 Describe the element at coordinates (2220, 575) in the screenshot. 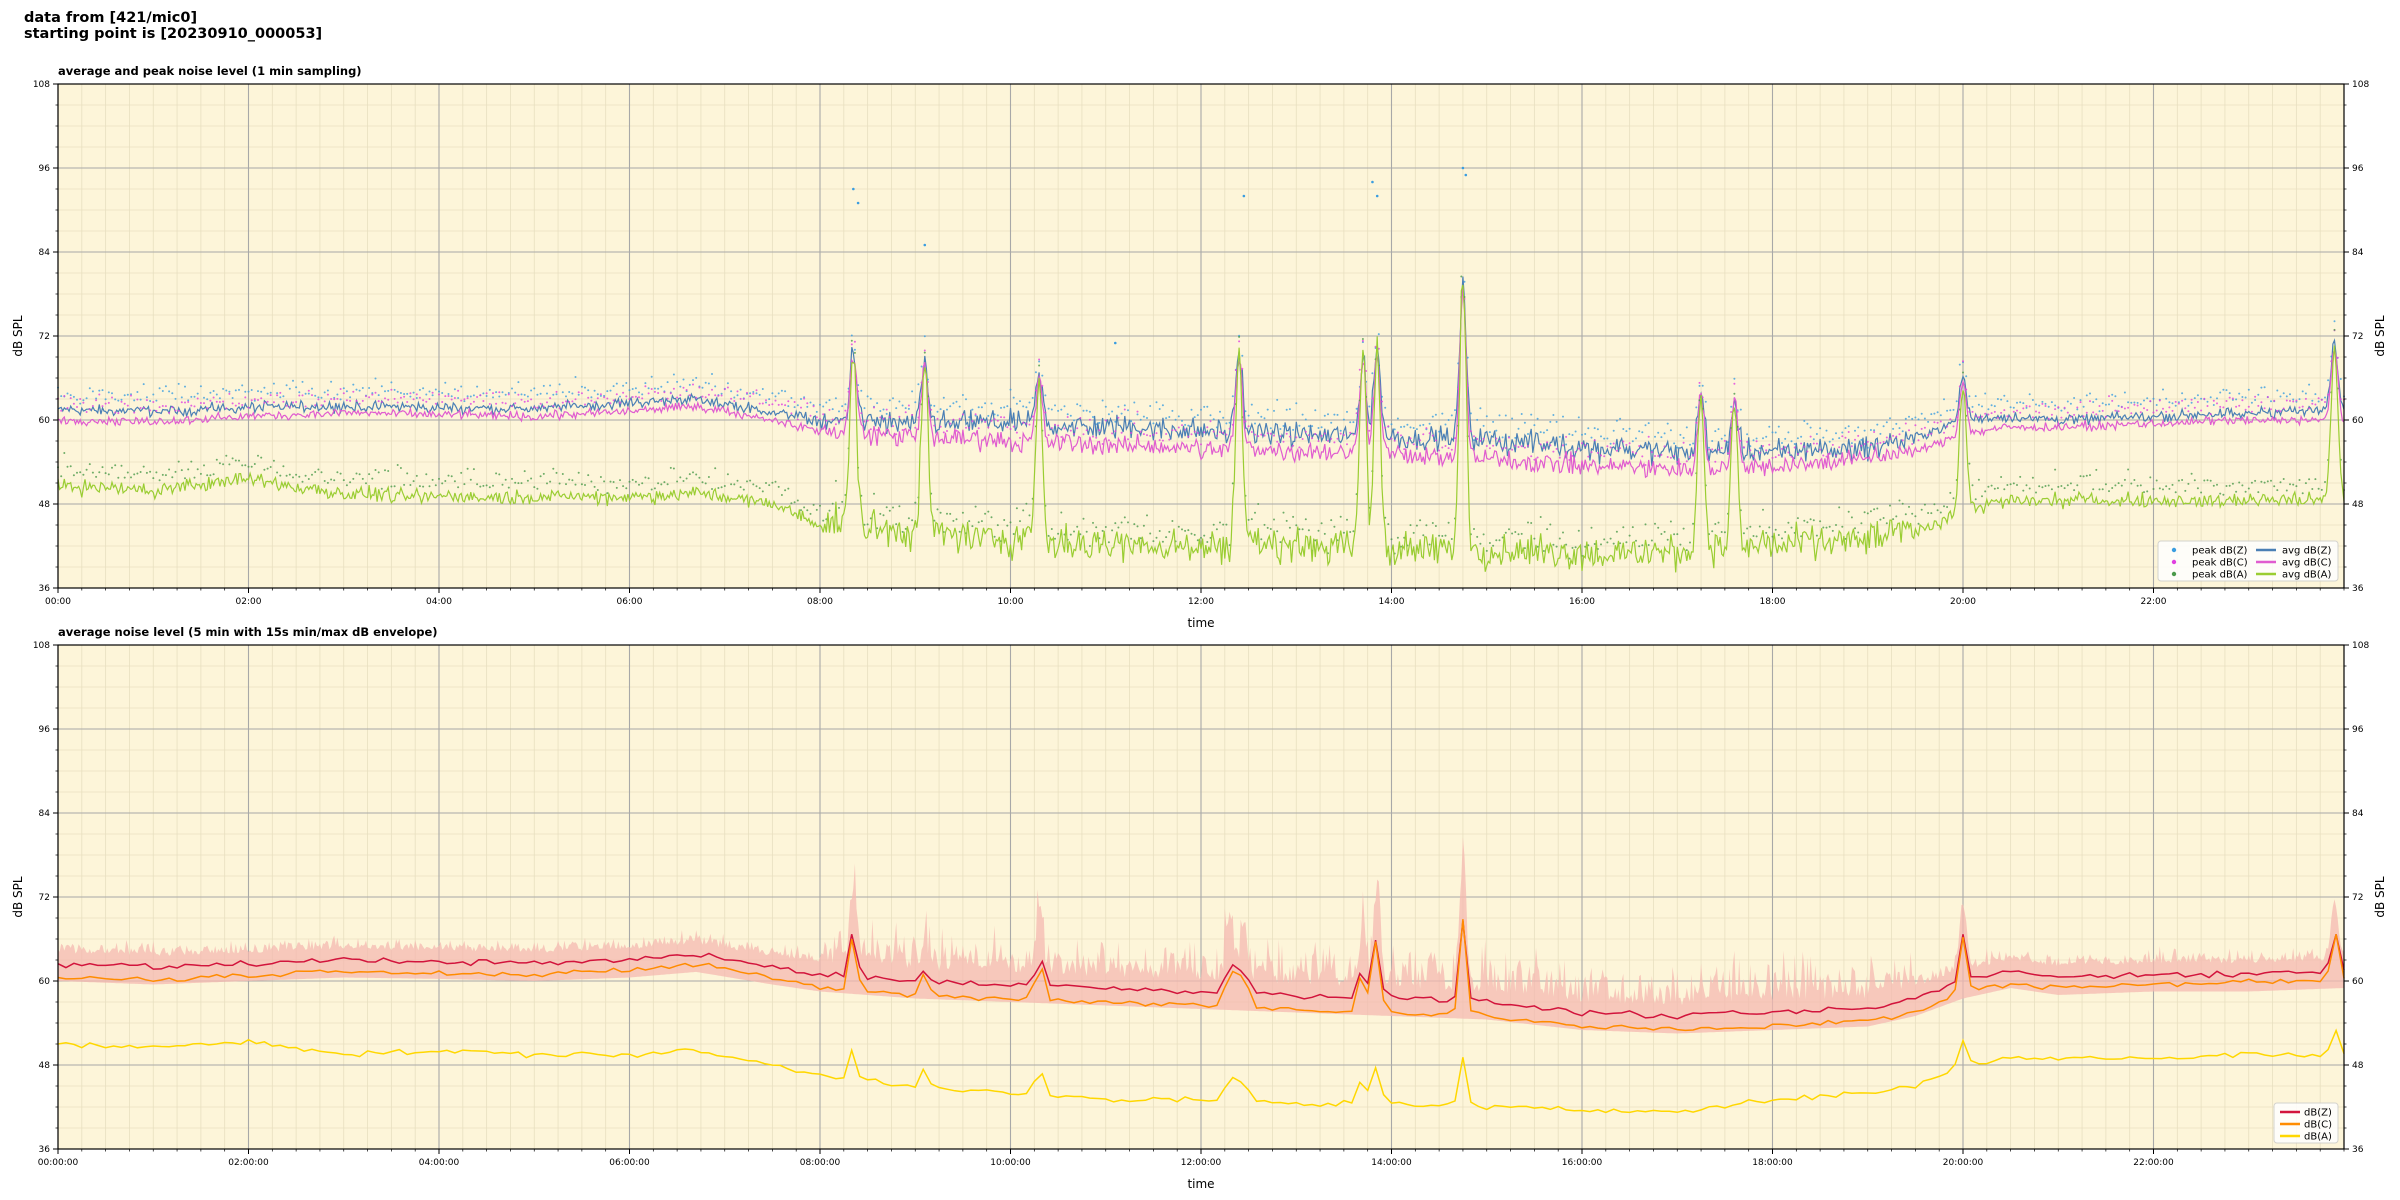

I see `legend-label: peak dB(A)` at that location.